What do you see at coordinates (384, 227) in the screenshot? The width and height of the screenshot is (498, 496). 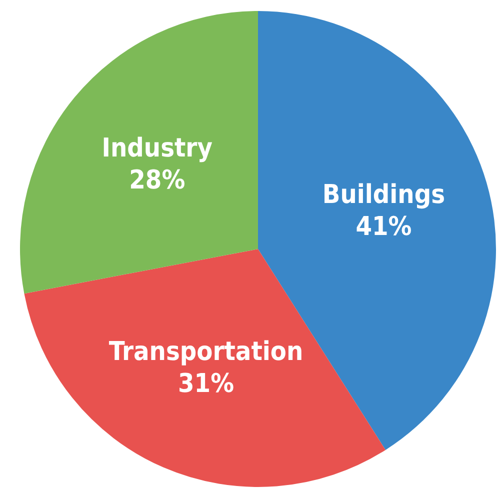 I see `data-label: 41%` at bounding box center [384, 227].